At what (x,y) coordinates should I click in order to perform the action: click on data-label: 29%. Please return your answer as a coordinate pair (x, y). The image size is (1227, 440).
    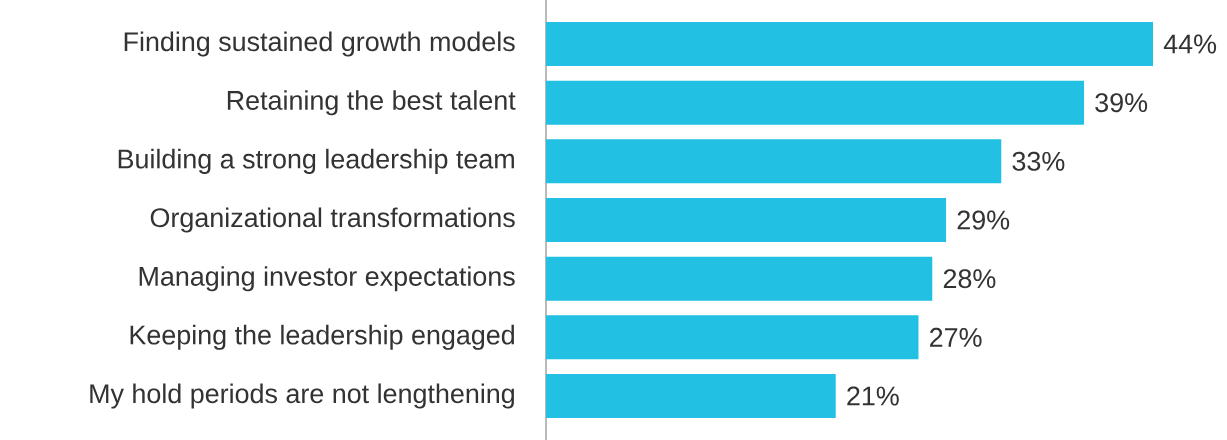
    Looking at the image, I should click on (983, 220).